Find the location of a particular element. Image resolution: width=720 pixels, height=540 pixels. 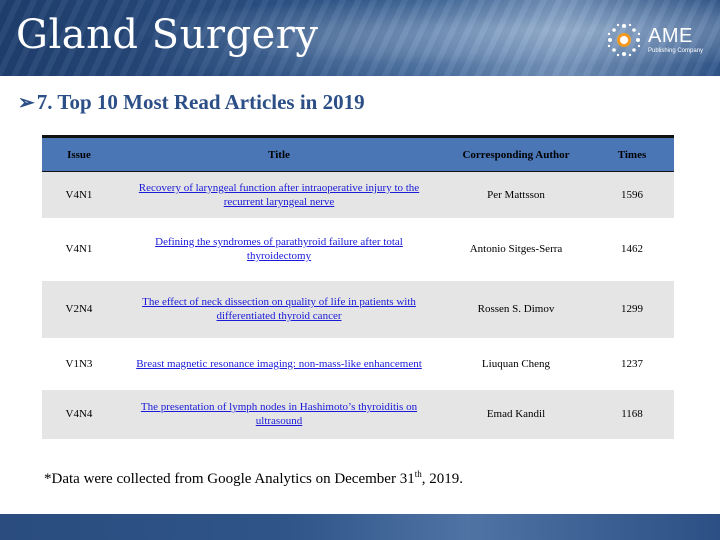

times-cell: 1299 is located at coordinates (632, 309).